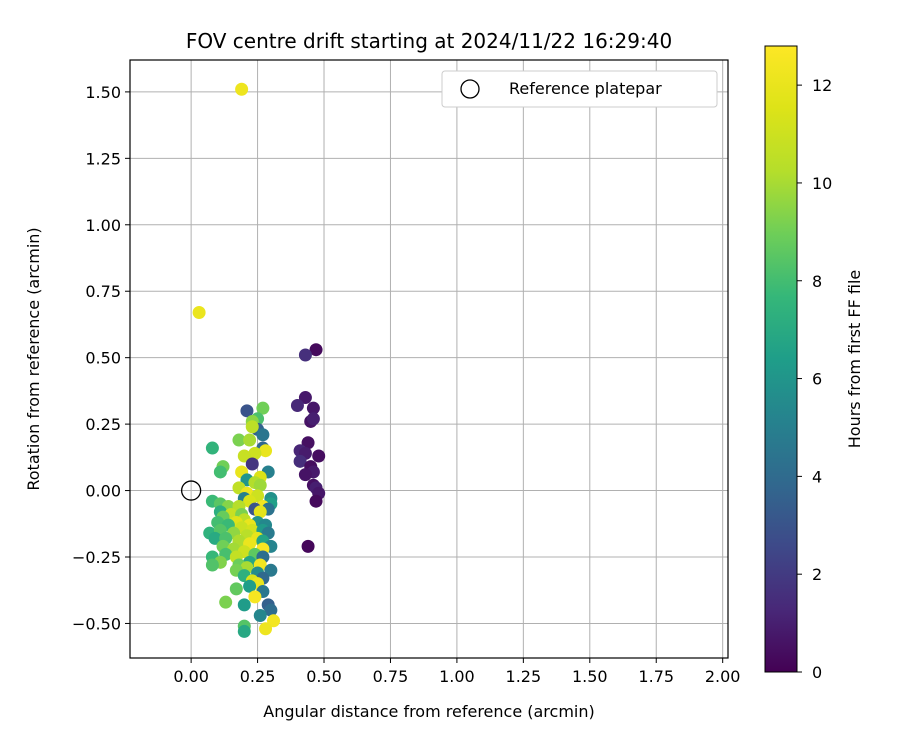  What do you see at coordinates (524, 676) in the screenshot?
I see `x-tick-label: 1.25` at bounding box center [524, 676].